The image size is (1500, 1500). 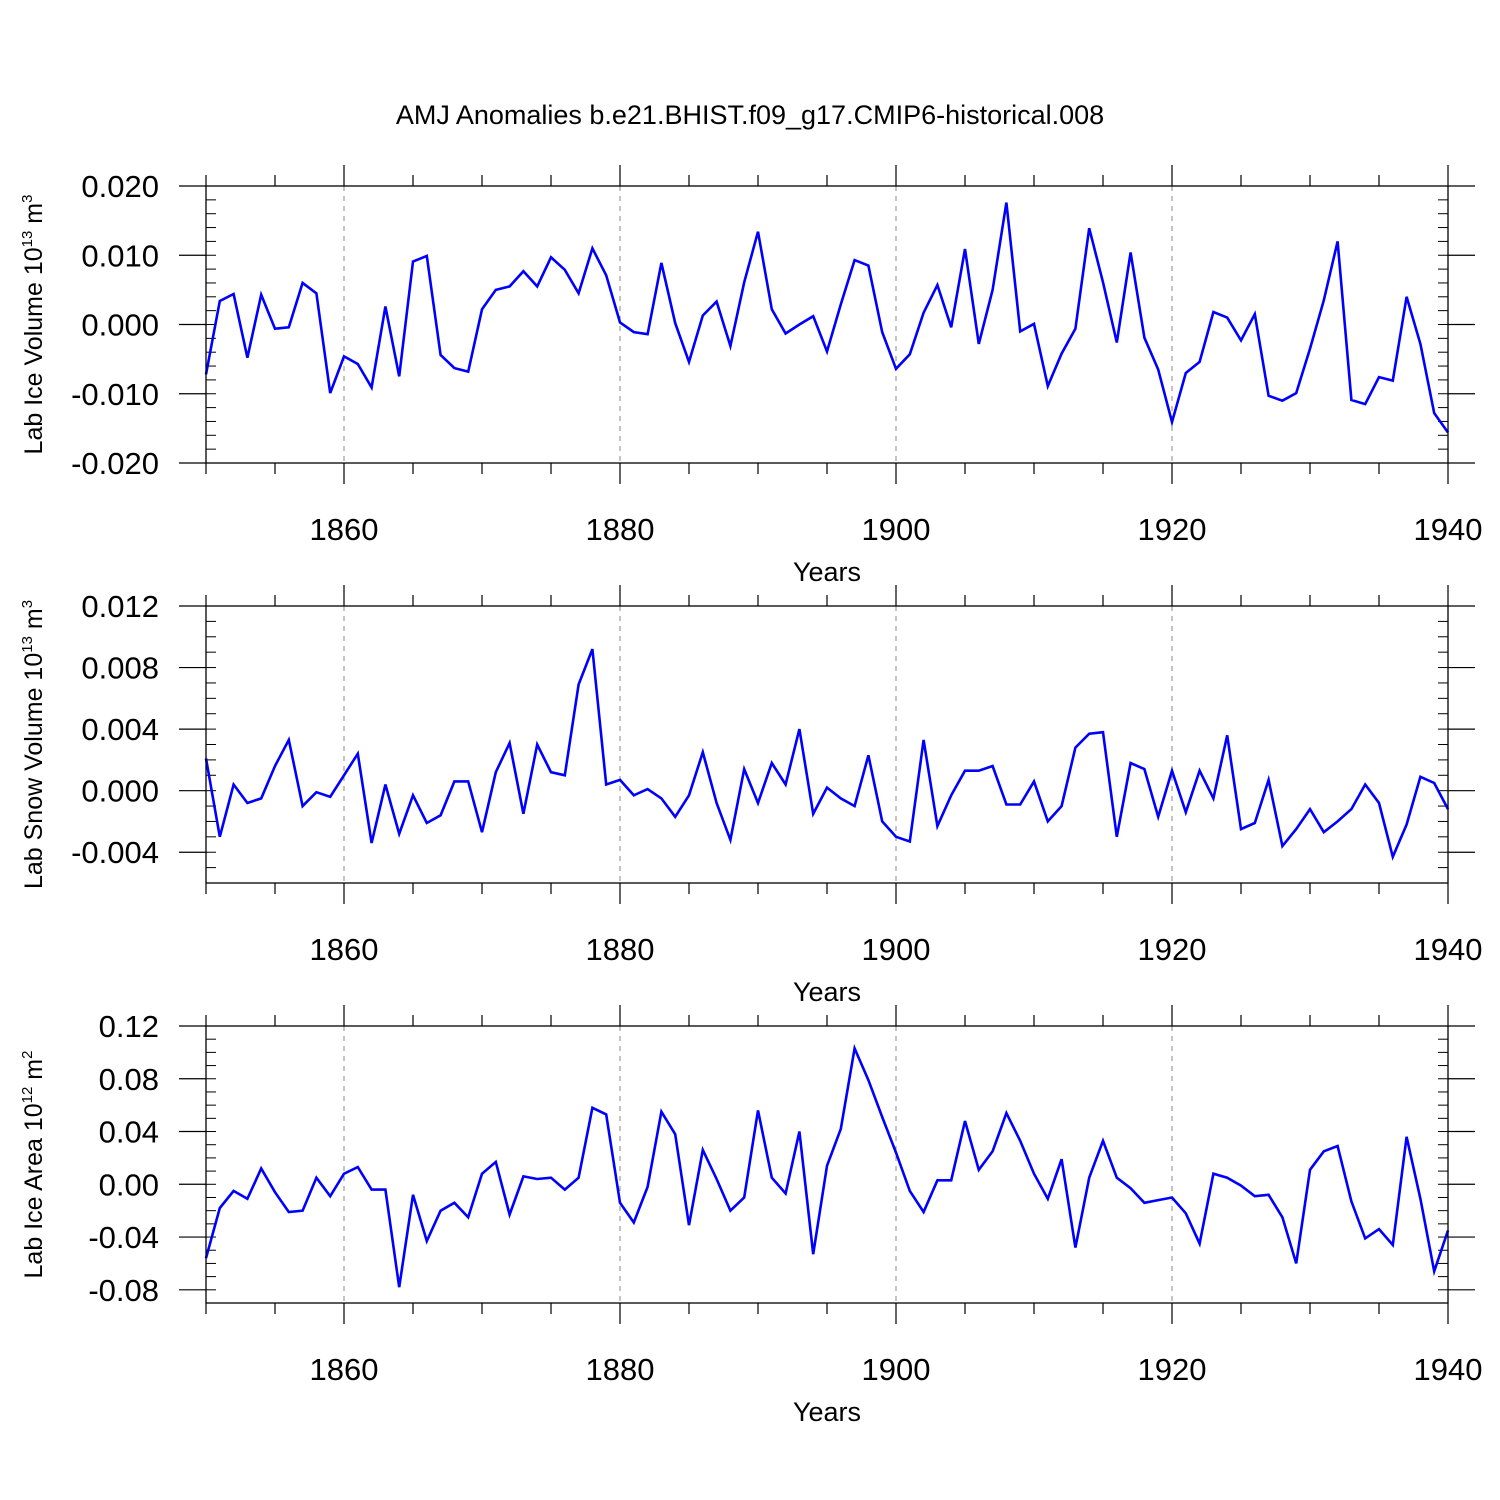 I want to click on y-tick-label: -0.08, so click(x=123, y=1290).